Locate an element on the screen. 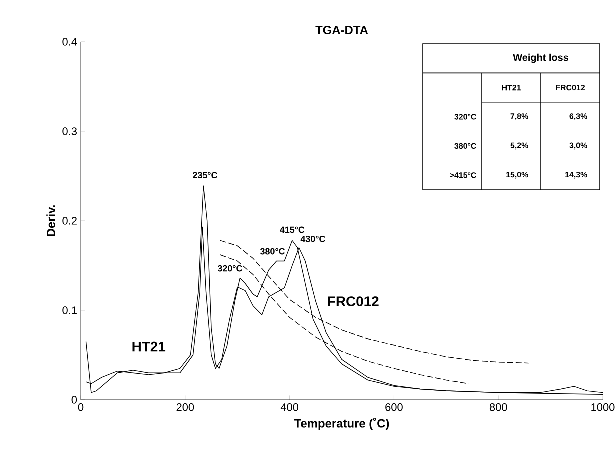  y-tick-label: 0.2 is located at coordinates (69, 221).